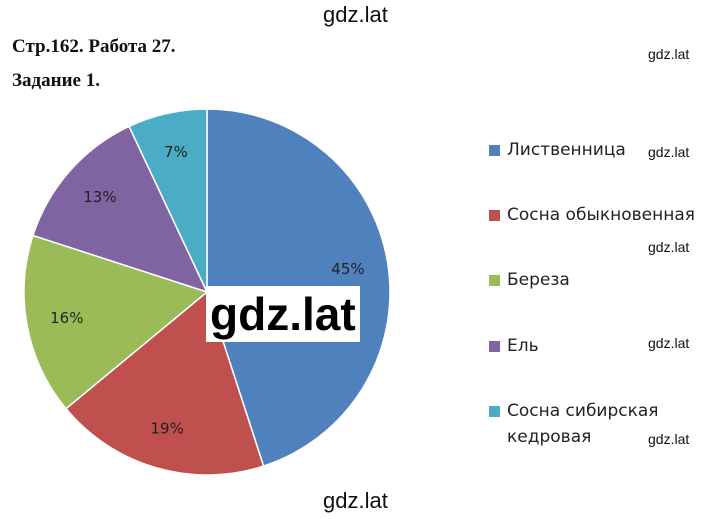 The image size is (720, 519). I want to click on data-label: 45%, so click(347, 269).